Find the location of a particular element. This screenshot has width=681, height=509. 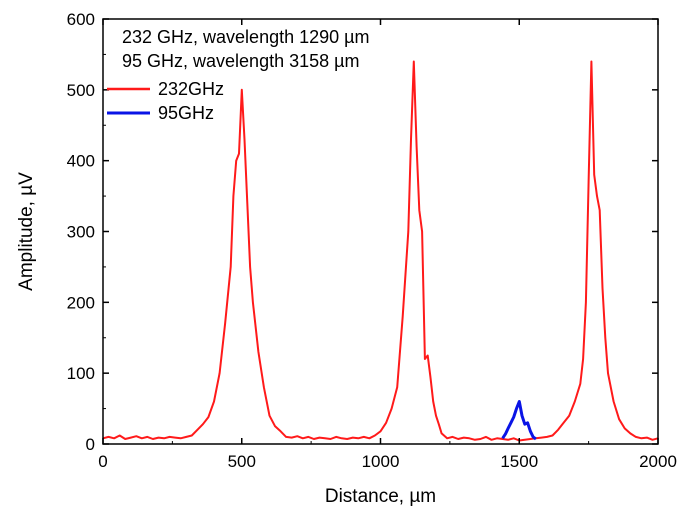

y-tick-label: 600 is located at coordinates (81, 19).